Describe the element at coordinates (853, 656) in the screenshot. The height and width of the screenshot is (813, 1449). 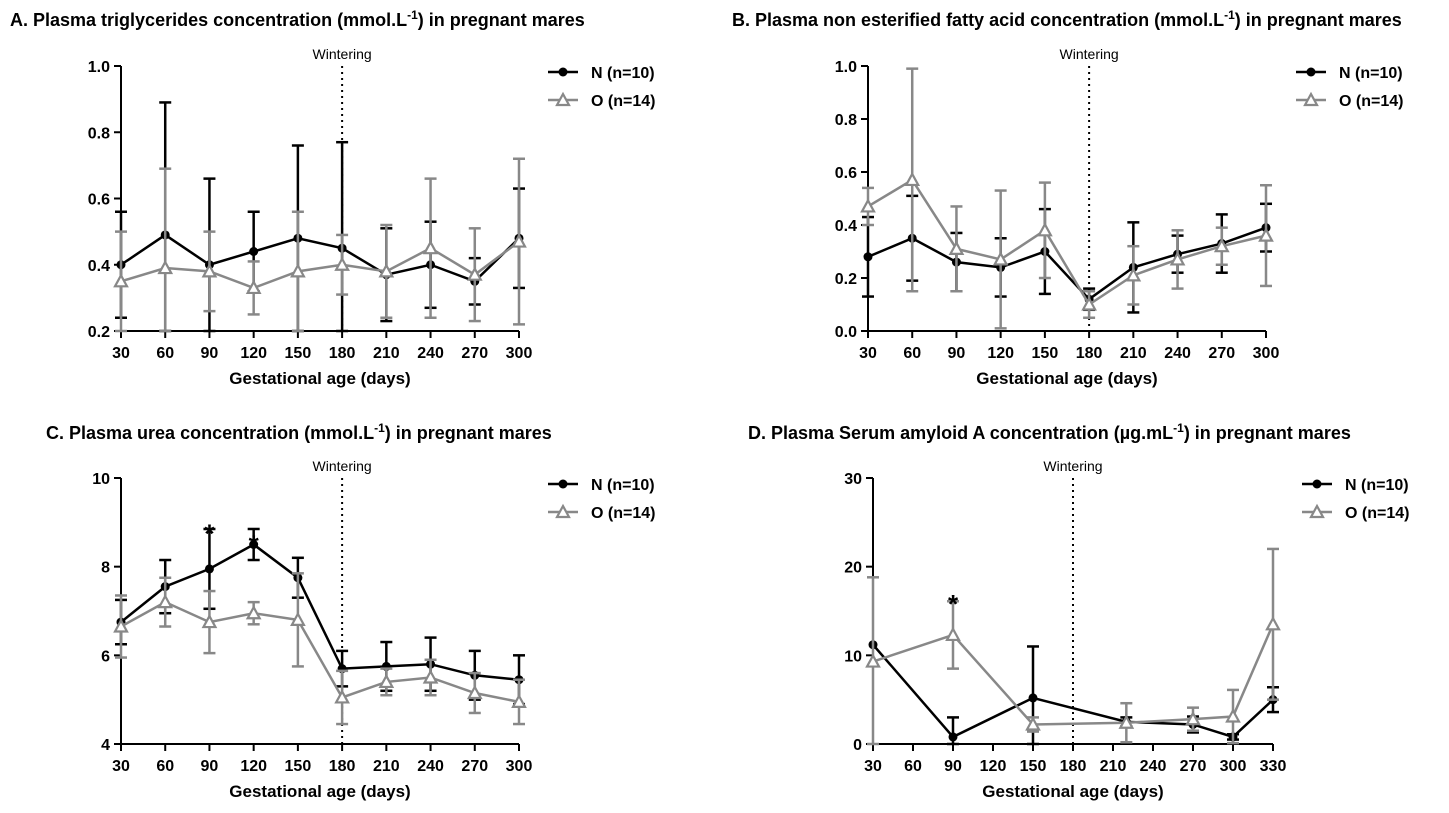
I see `y-tick-label: 10` at that location.